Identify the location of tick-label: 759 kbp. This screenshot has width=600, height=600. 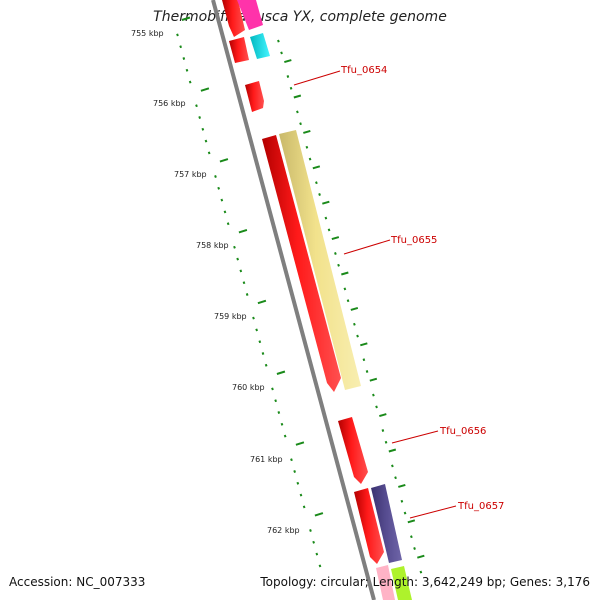
(230, 316).